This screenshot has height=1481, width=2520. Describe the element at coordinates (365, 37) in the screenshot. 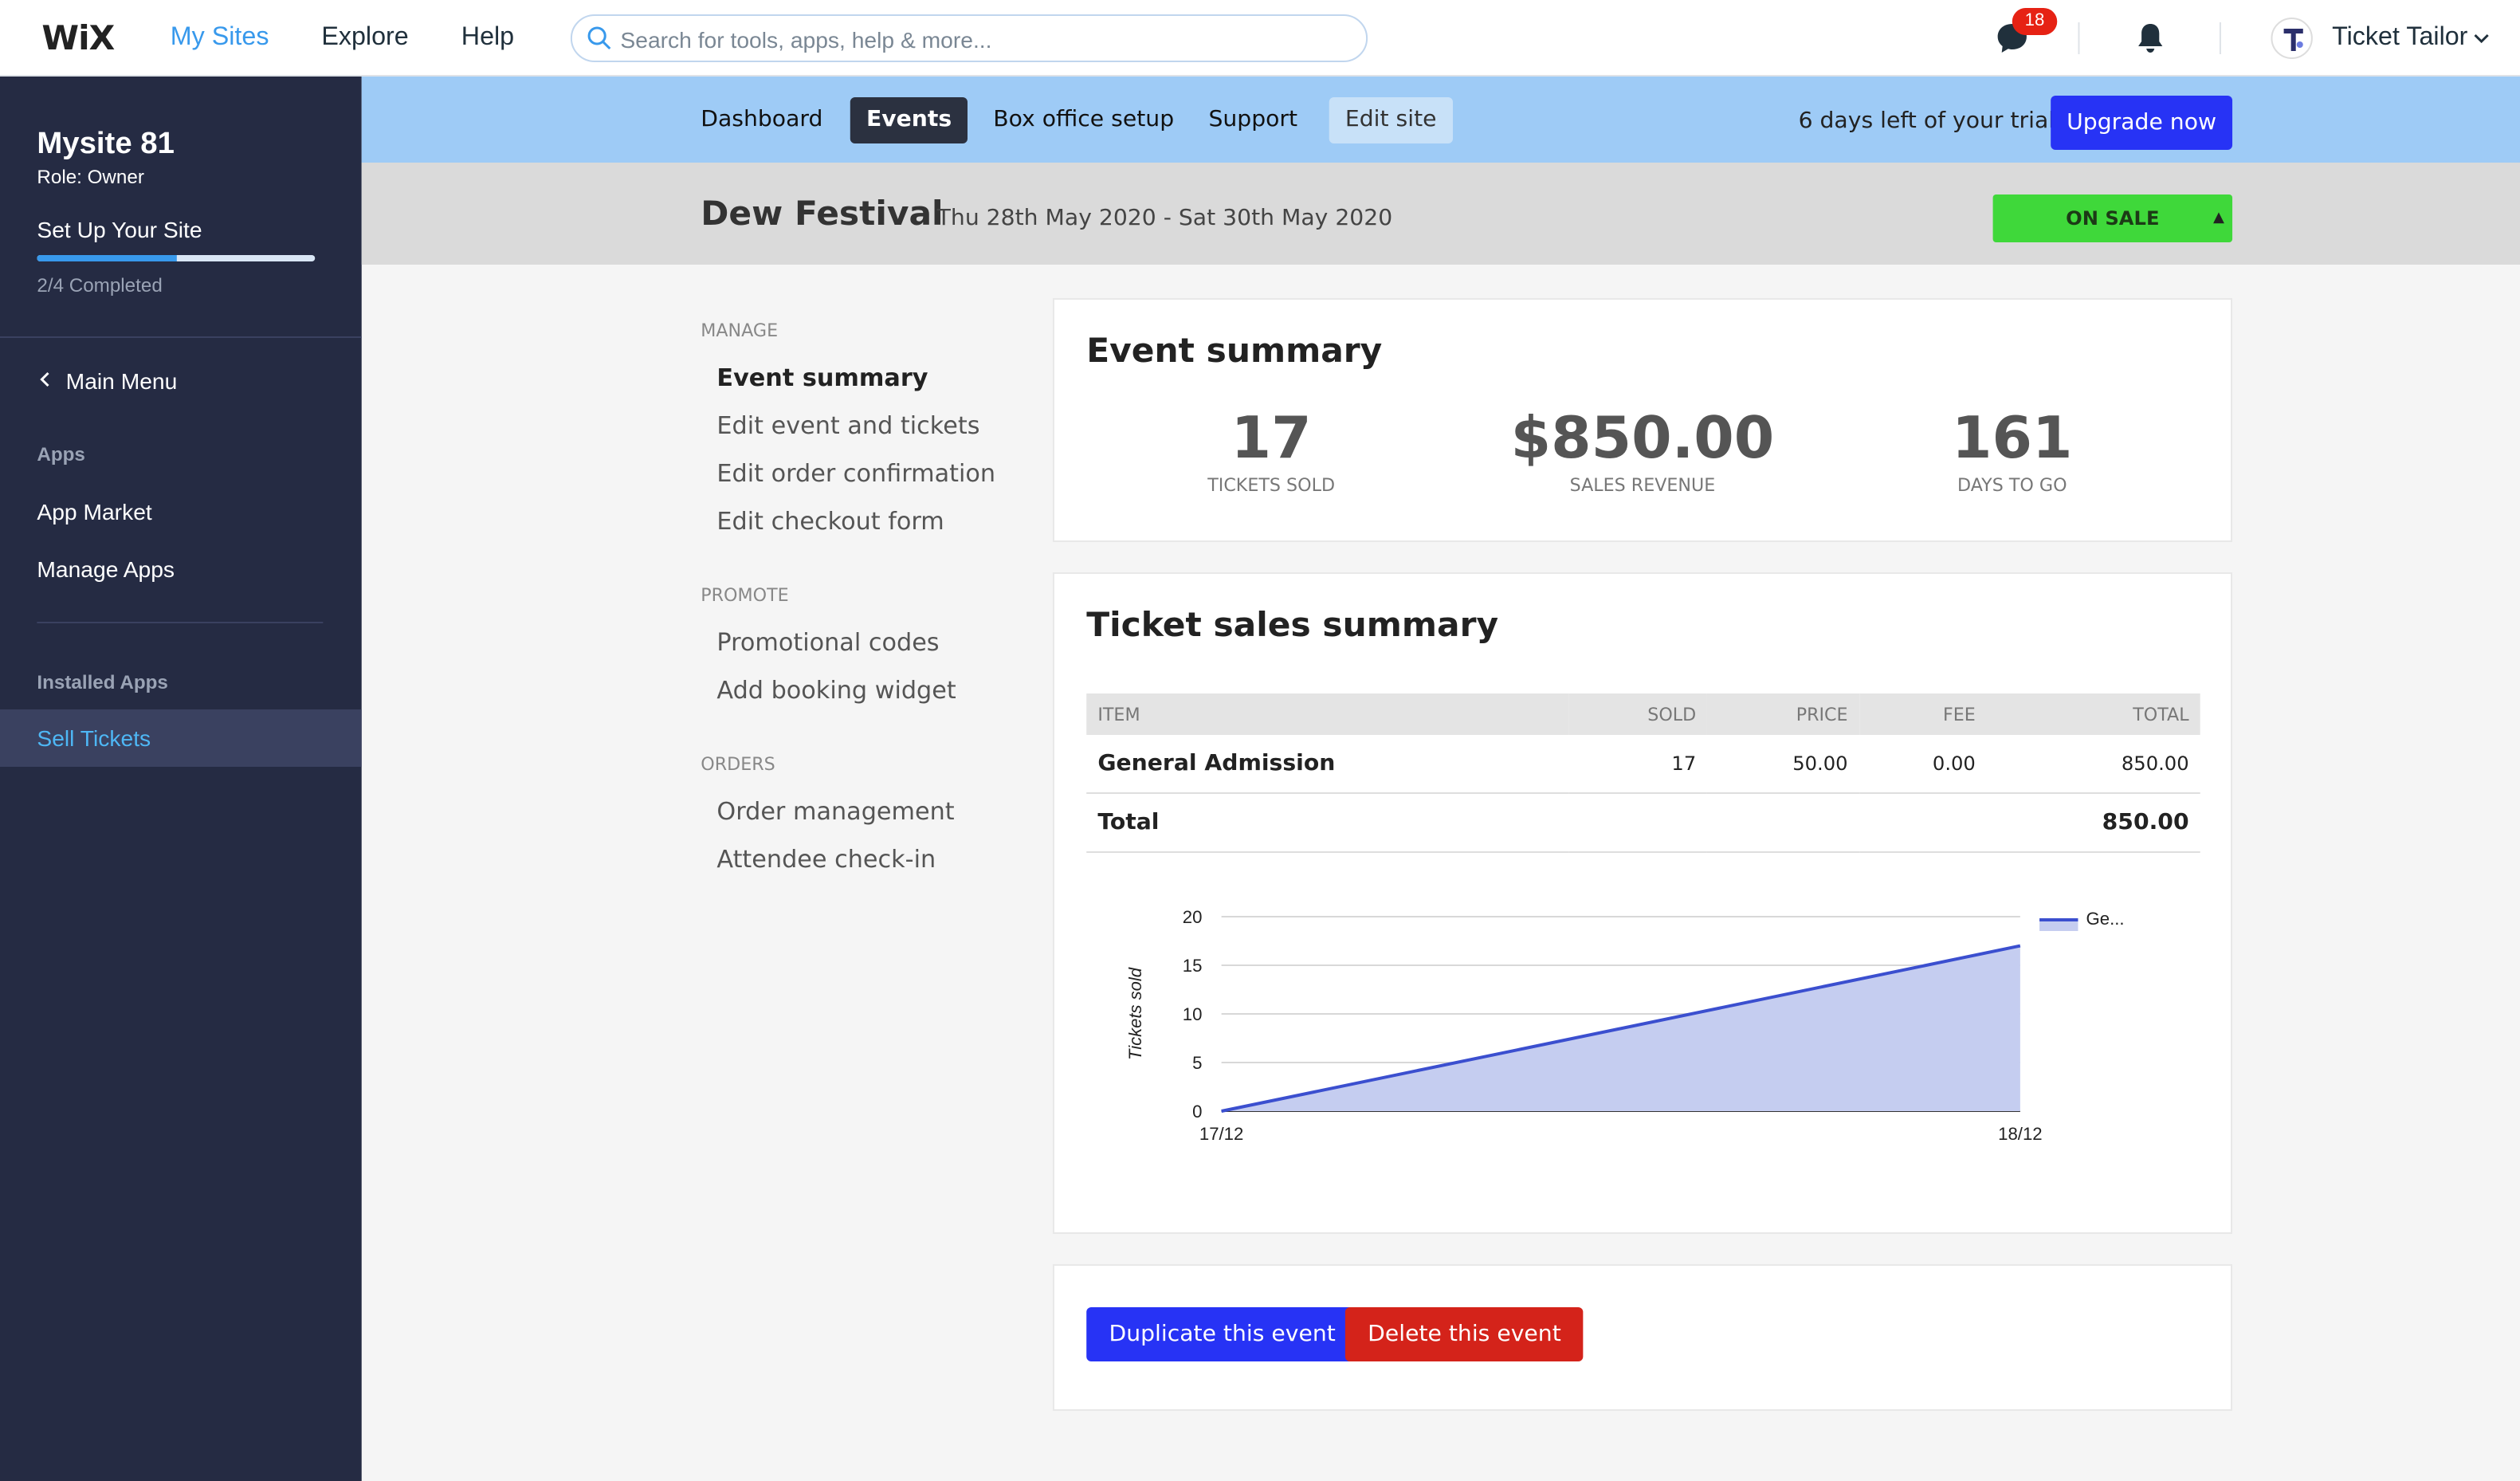

I see `nav-explore: Explore` at that location.